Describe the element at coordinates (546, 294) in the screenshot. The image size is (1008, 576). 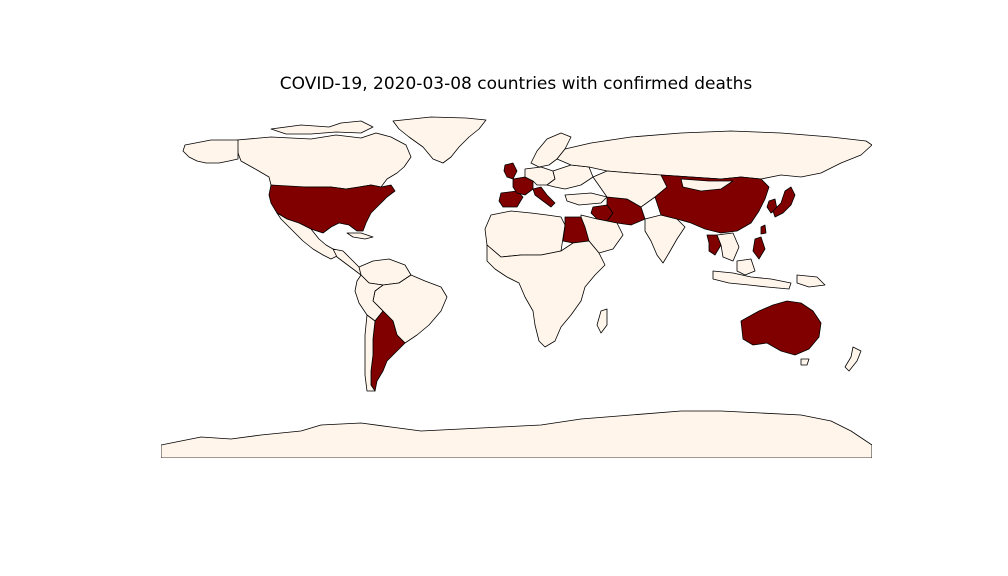
I see `country-central-africa` at that location.